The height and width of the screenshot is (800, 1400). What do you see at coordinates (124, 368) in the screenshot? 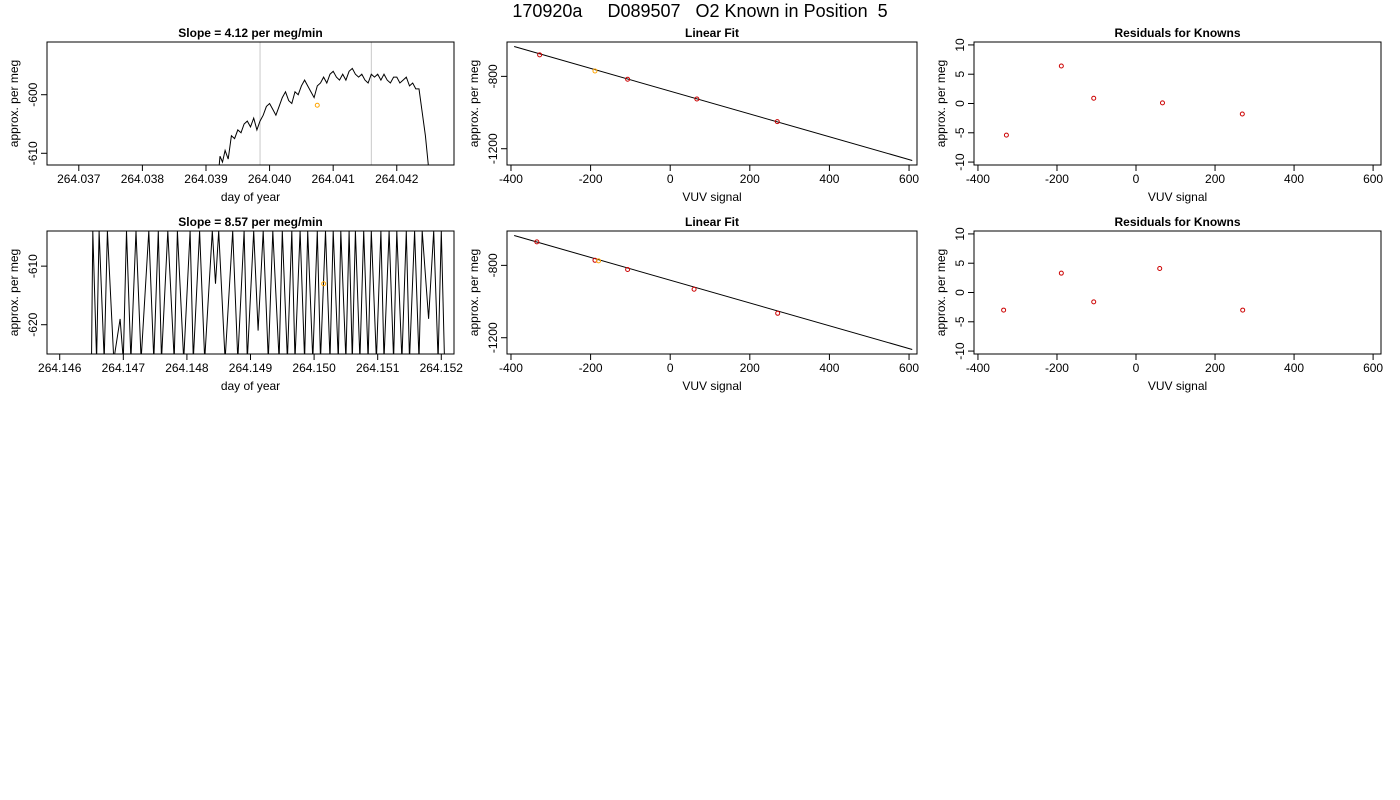
I see `x-tick-label: 264.147` at bounding box center [124, 368].